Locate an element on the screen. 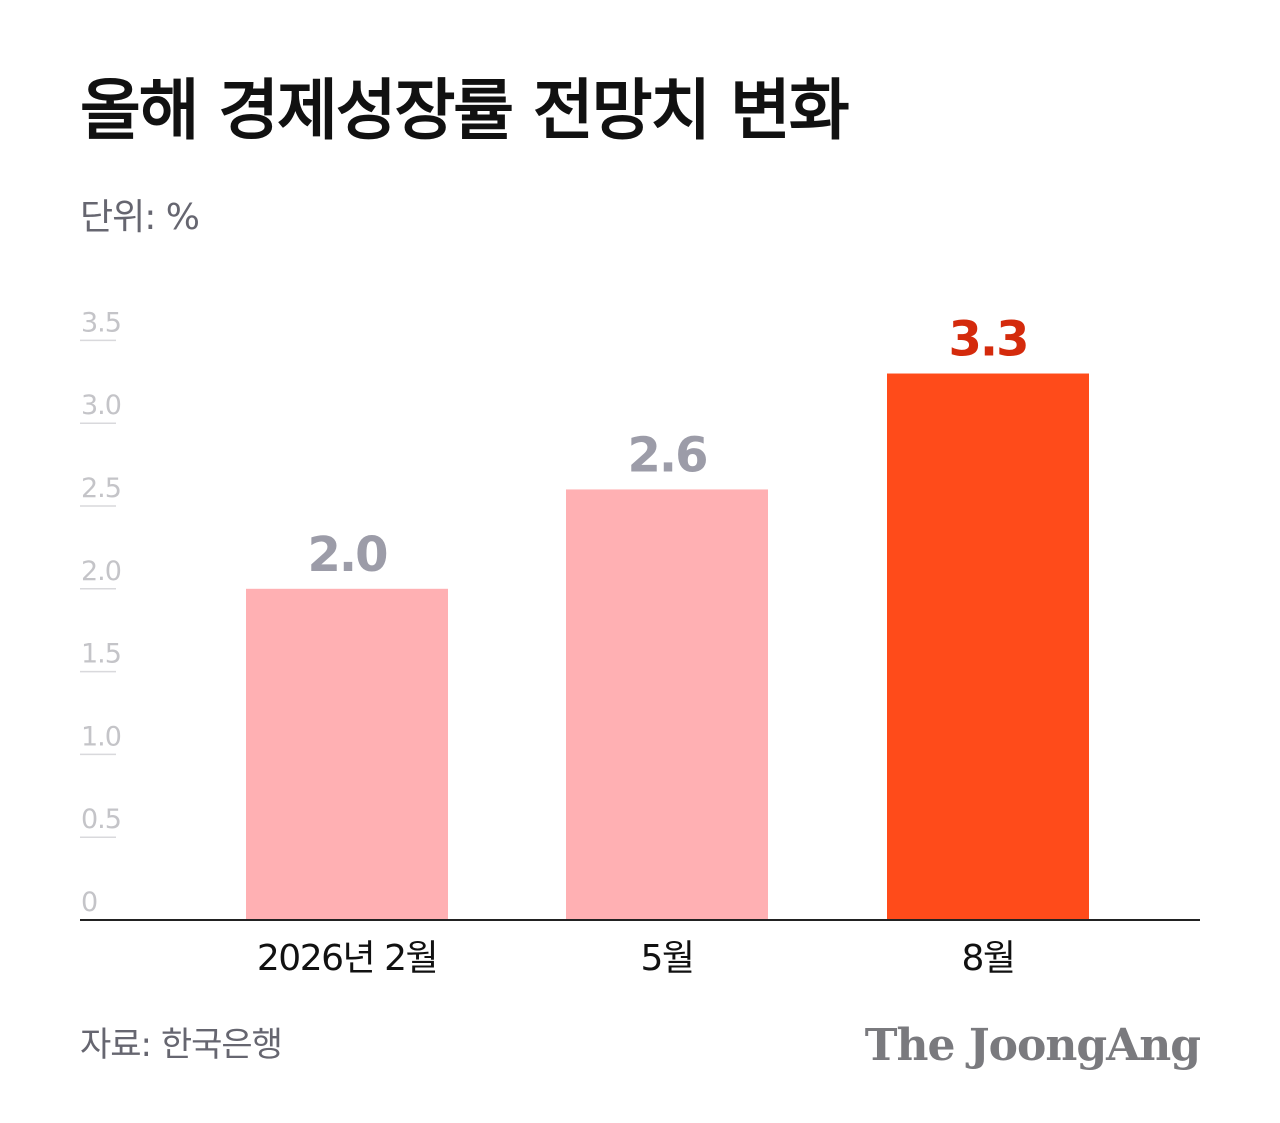 The image size is (1280, 1123). bar-value-label: 2.6 is located at coordinates (666, 455).